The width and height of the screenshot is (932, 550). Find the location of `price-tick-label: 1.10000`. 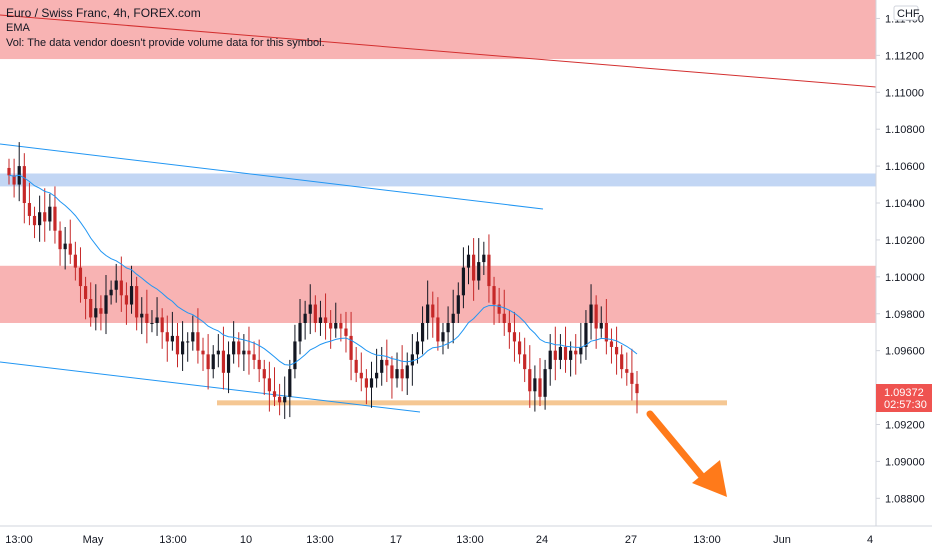

price-tick-label: 1.10000 is located at coordinates (905, 278).